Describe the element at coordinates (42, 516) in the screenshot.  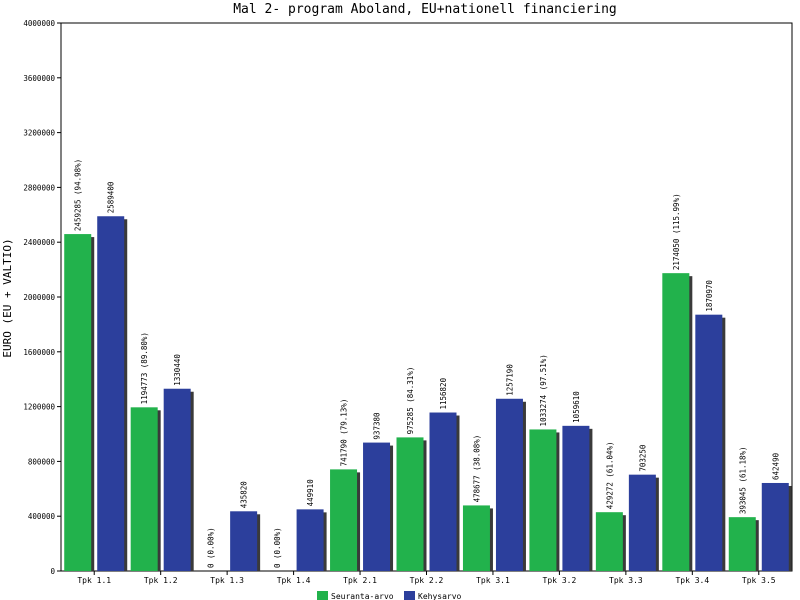
I see `y-tick-label: 400000` at that location.